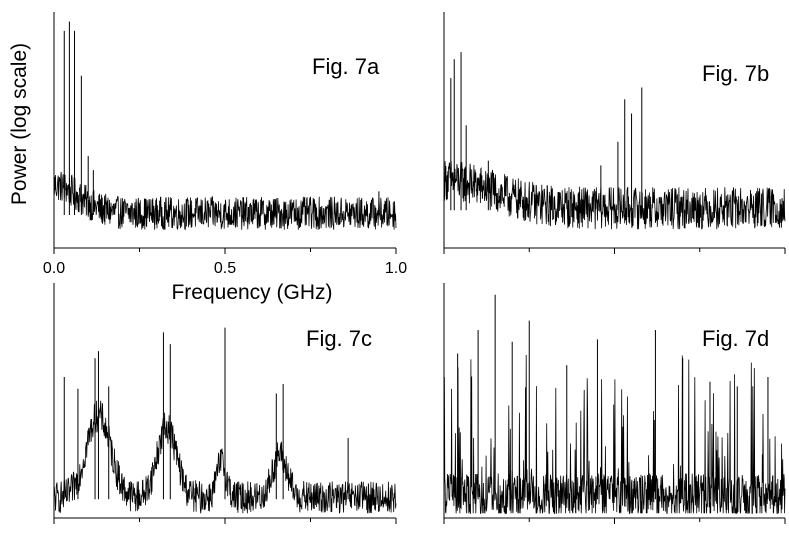 This screenshot has height=534, width=789. I want to click on x-tick-label-2: 0.5, so click(225, 268).